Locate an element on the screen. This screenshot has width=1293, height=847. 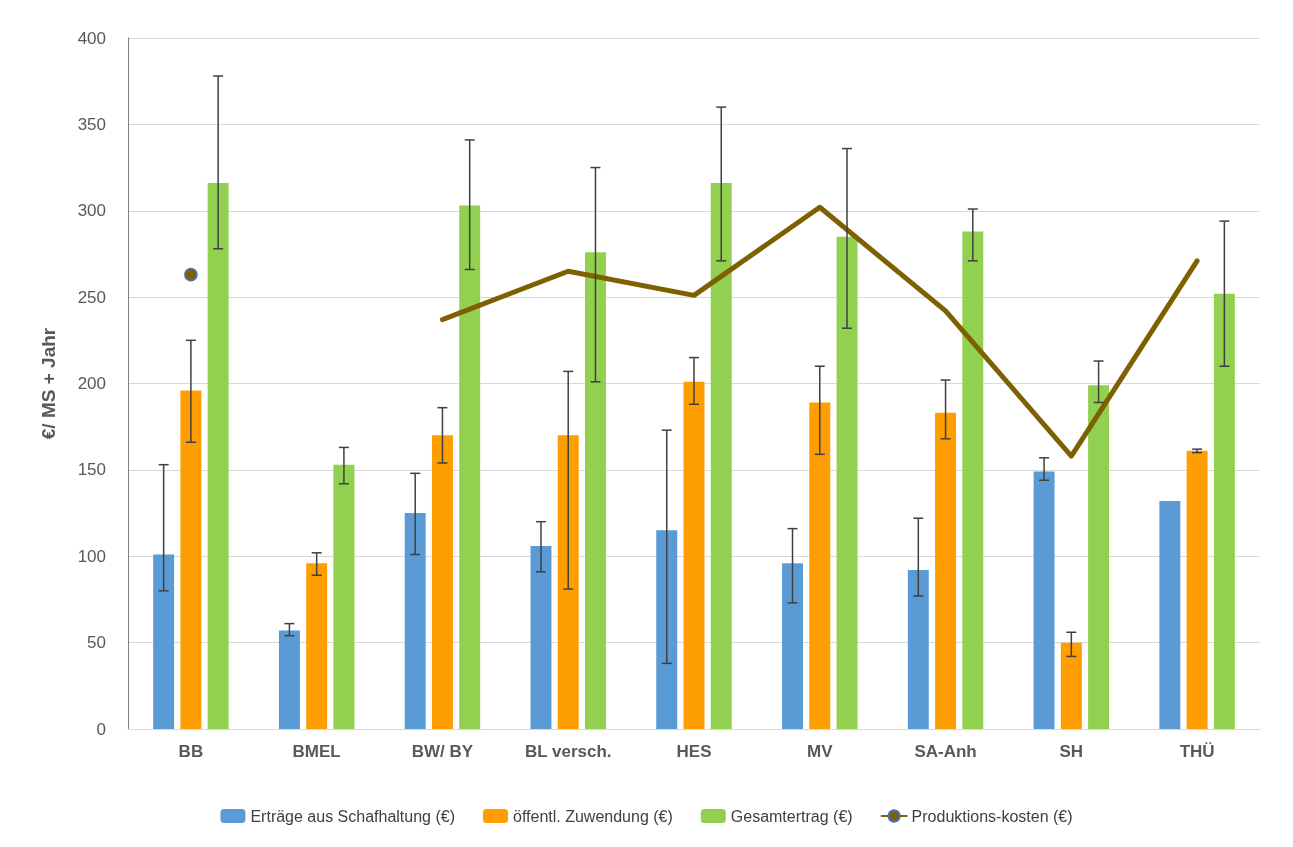
y-tick-label: 400 is located at coordinates (91, 38).